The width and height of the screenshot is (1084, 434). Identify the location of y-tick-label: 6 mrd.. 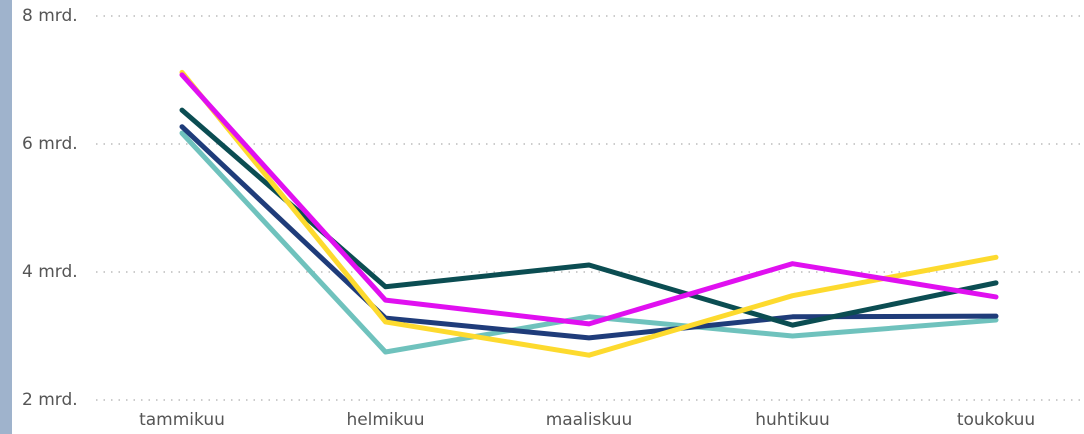
(50, 144).